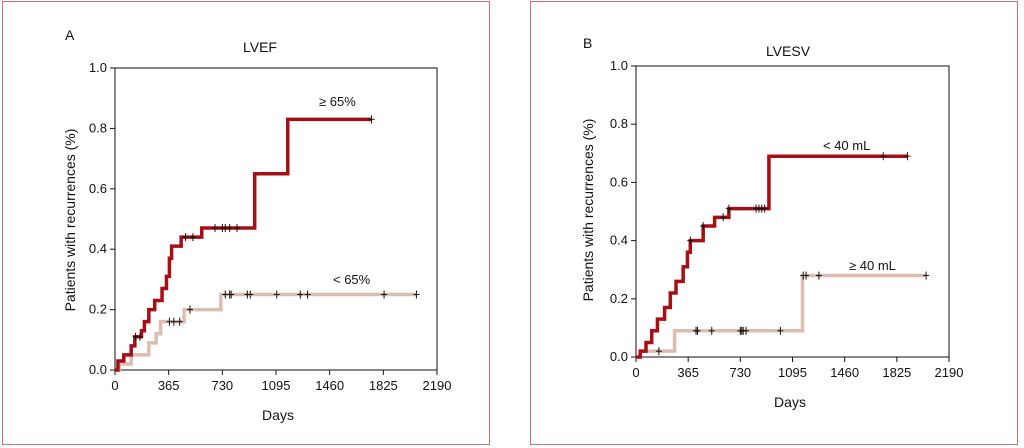 The image size is (1024, 448). What do you see at coordinates (70, 35) in the screenshot?
I see `panel-letter: A` at bounding box center [70, 35].